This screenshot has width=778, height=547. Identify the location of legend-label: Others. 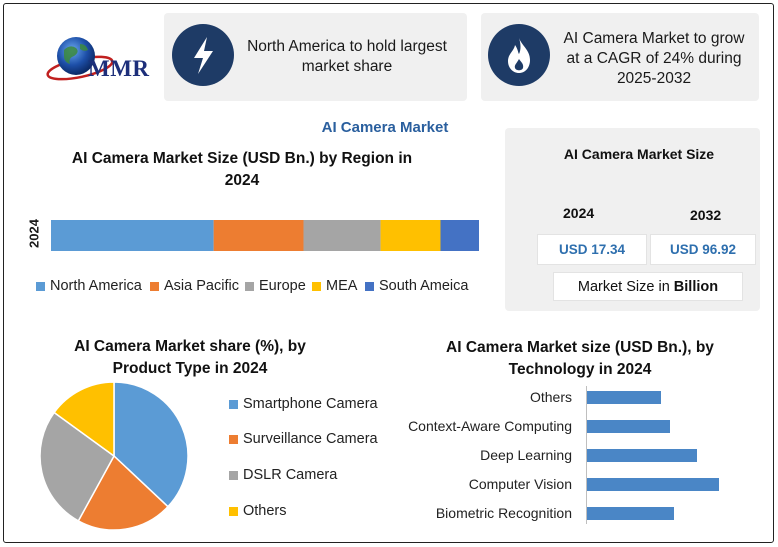
(265, 511).